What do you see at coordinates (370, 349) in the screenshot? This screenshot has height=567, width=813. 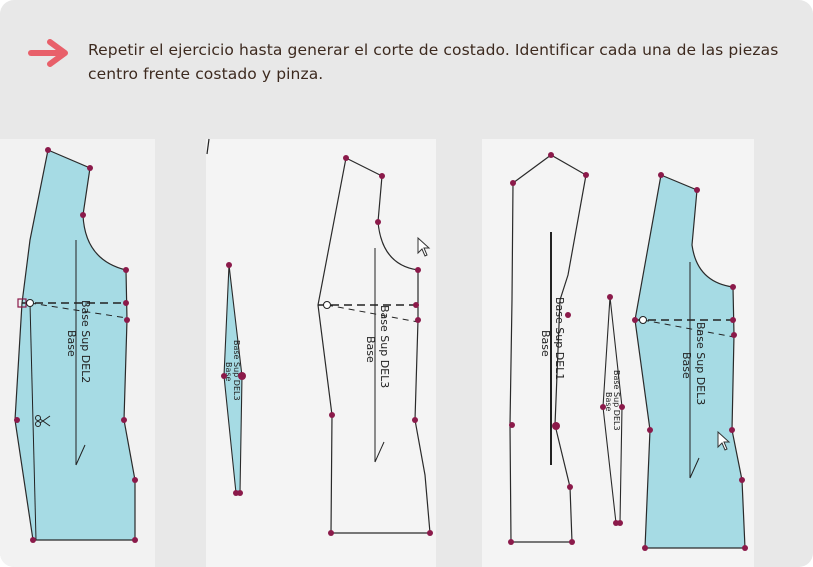 I see `piece-del3-outline-sub: Base` at bounding box center [370, 349].